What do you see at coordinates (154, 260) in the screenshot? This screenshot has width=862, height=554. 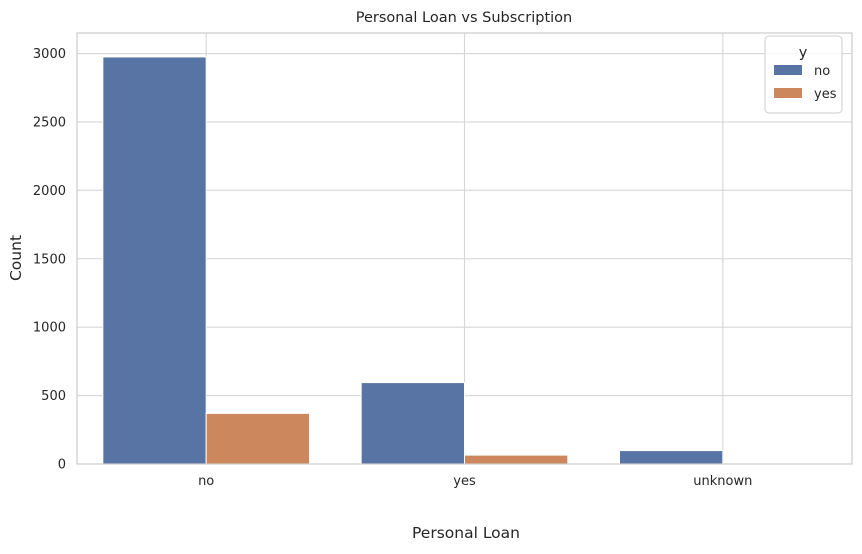 I see `bar-no-no` at bounding box center [154, 260].